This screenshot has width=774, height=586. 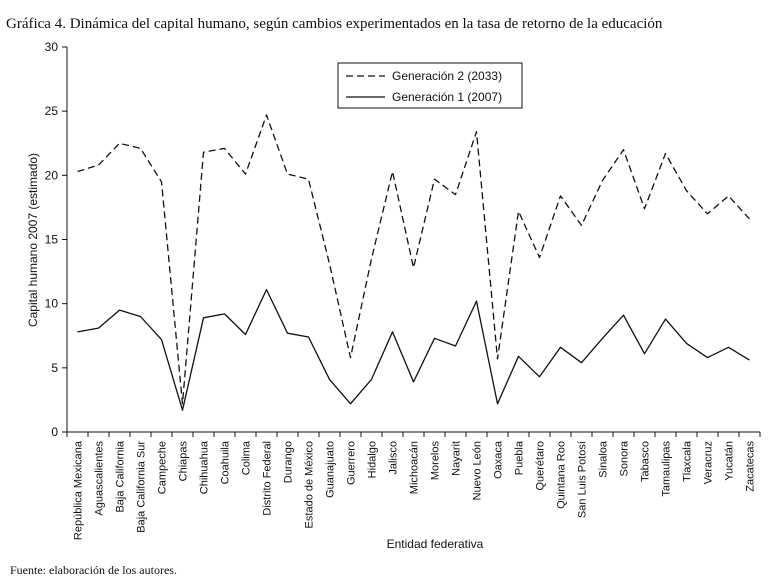 I want to click on x-tick-label: Distrito Federal, so click(x=268, y=478).